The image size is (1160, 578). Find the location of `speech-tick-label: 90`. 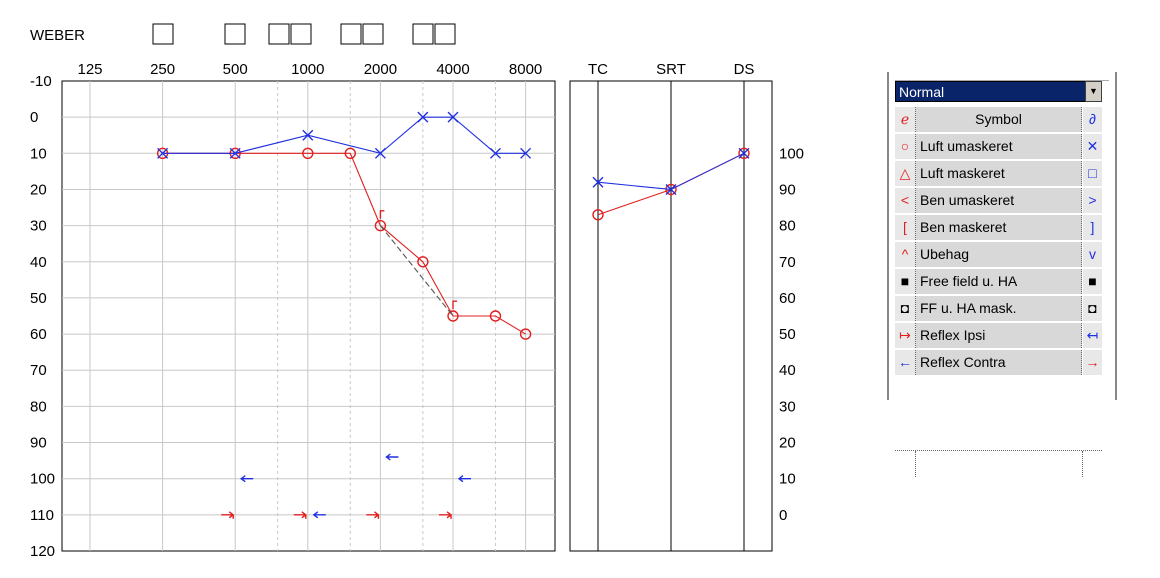

speech-tick-label: 90 is located at coordinates (787, 189).